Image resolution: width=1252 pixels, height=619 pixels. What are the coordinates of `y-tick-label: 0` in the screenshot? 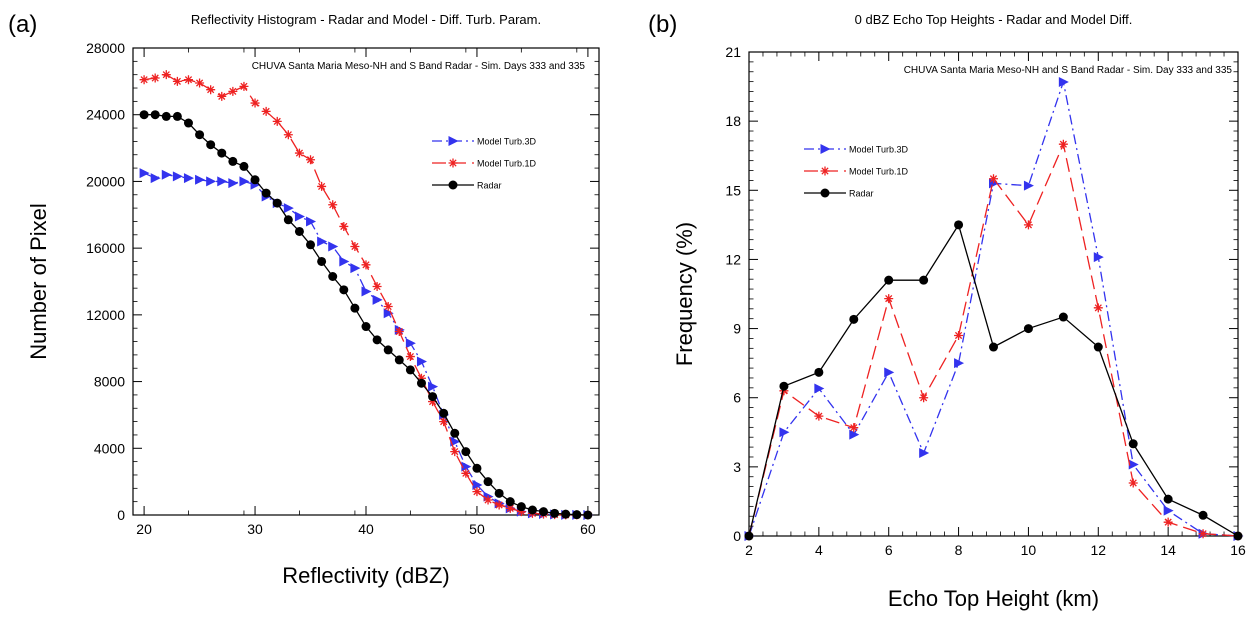 It's located at (737, 536).